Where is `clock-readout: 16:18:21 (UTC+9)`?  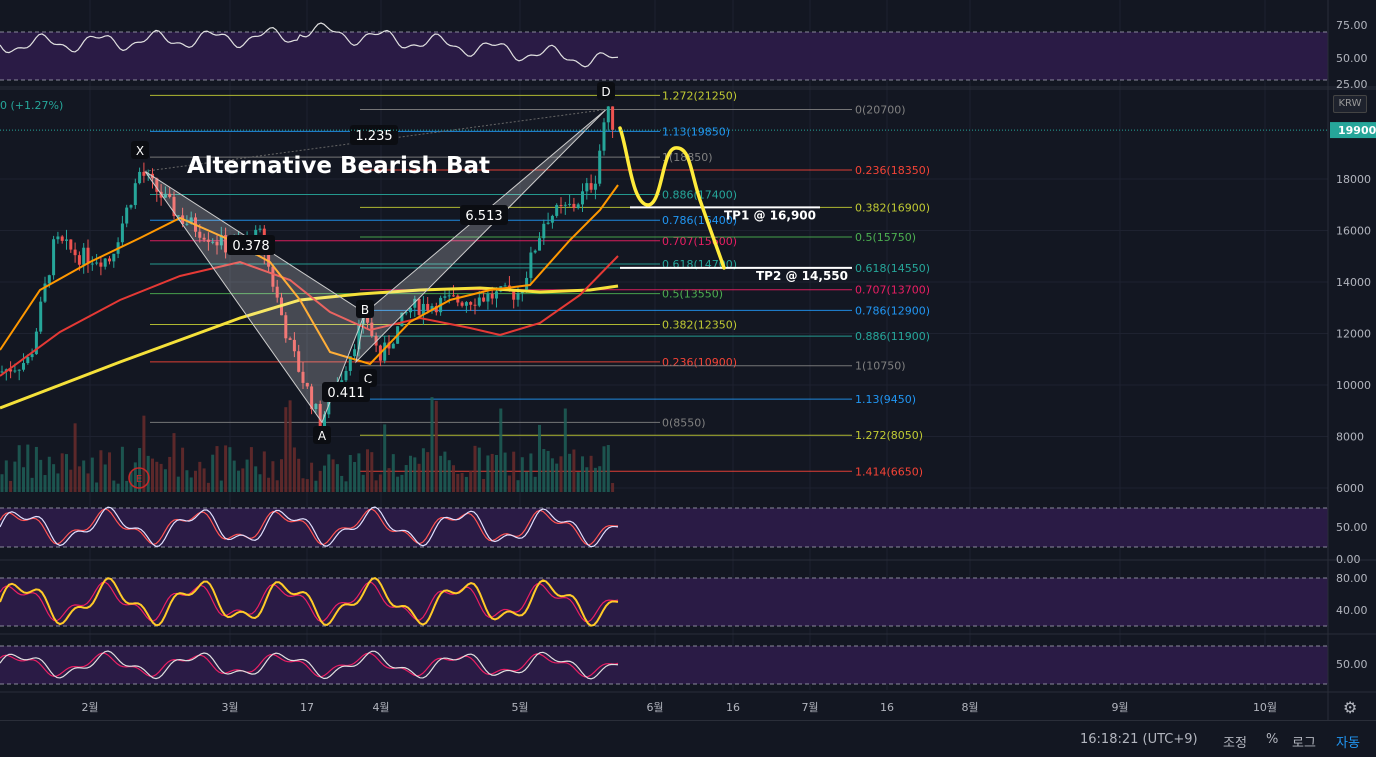 clock-readout: 16:18:21 (UTC+9) is located at coordinates (1139, 739).